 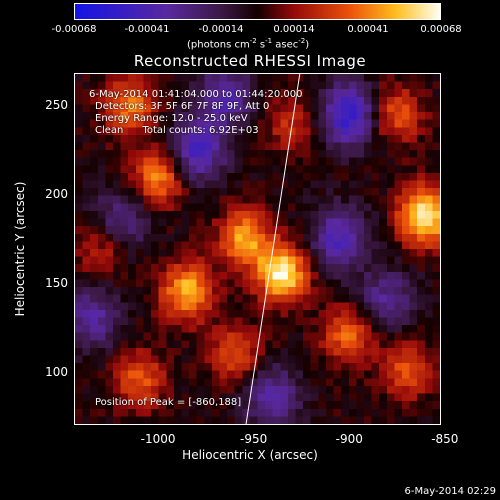 What do you see at coordinates (56, 282) in the screenshot?
I see `y-tick-label: 150` at bounding box center [56, 282].